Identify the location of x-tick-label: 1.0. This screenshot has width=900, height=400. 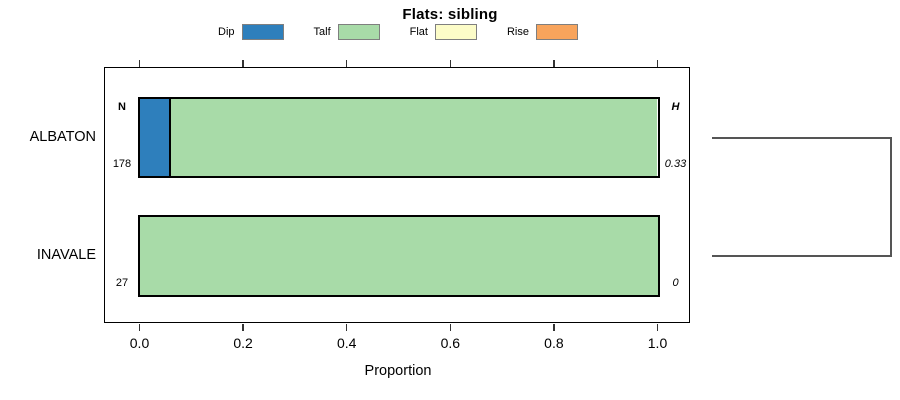
(657, 343).